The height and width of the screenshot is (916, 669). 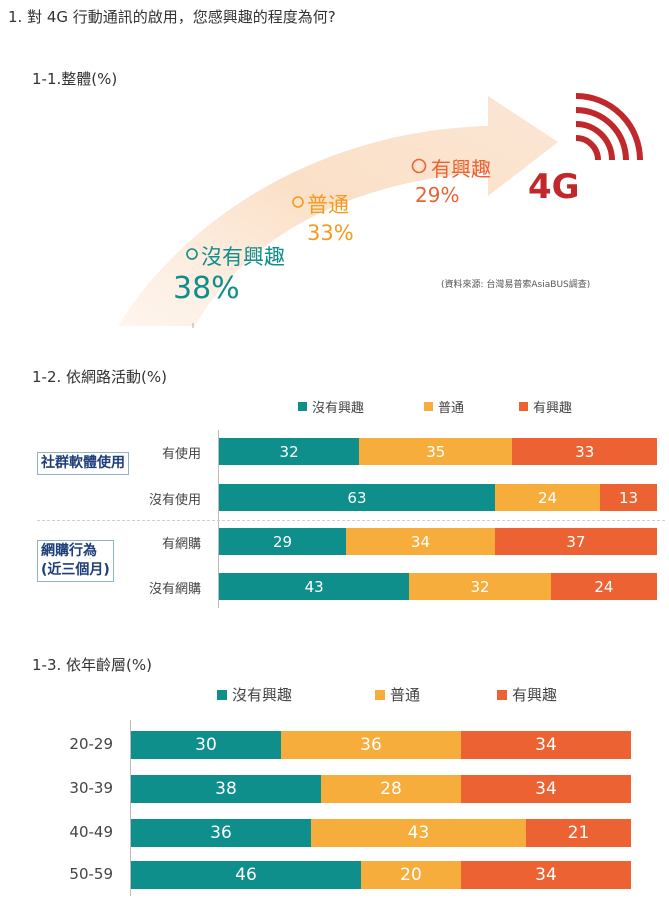 What do you see at coordinates (83, 463) in the screenshot?
I see `group-label: 社群軟體使用` at bounding box center [83, 463].